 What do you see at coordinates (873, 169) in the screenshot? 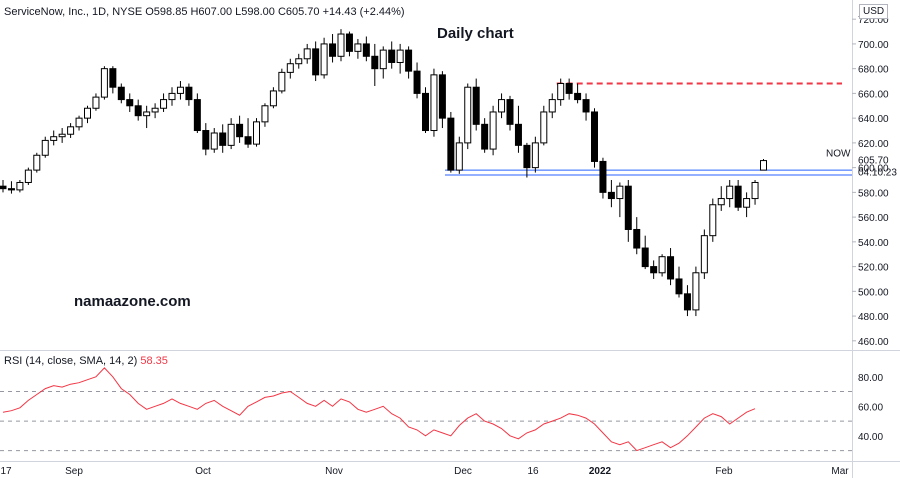
I see `price-tick-label: 600.00` at bounding box center [873, 169].